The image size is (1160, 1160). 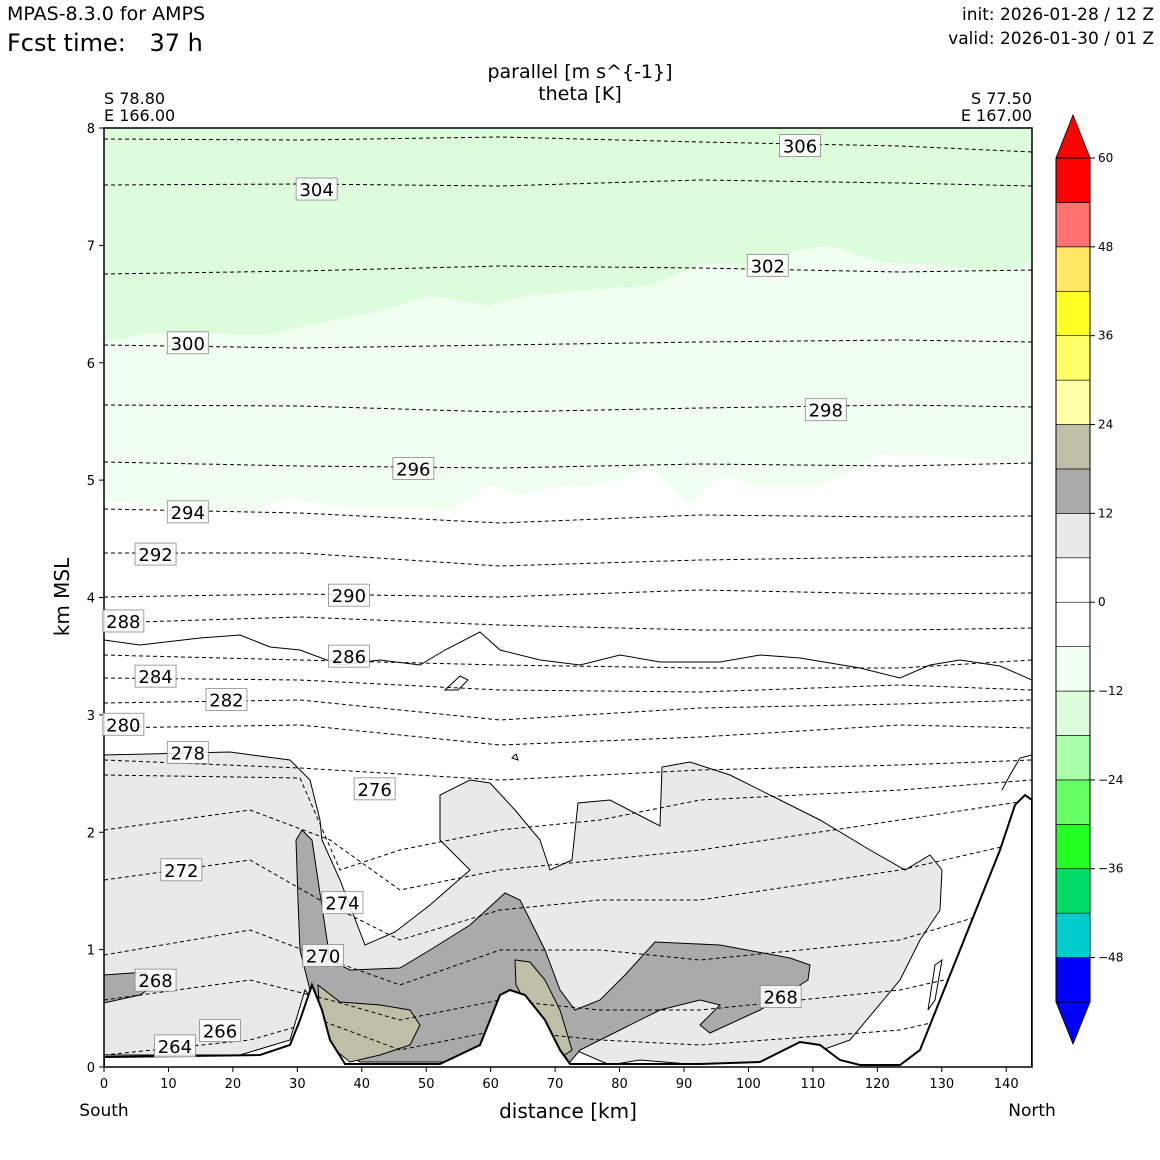 What do you see at coordinates (91, 129) in the screenshot?
I see `y-tick-label: 8` at bounding box center [91, 129].